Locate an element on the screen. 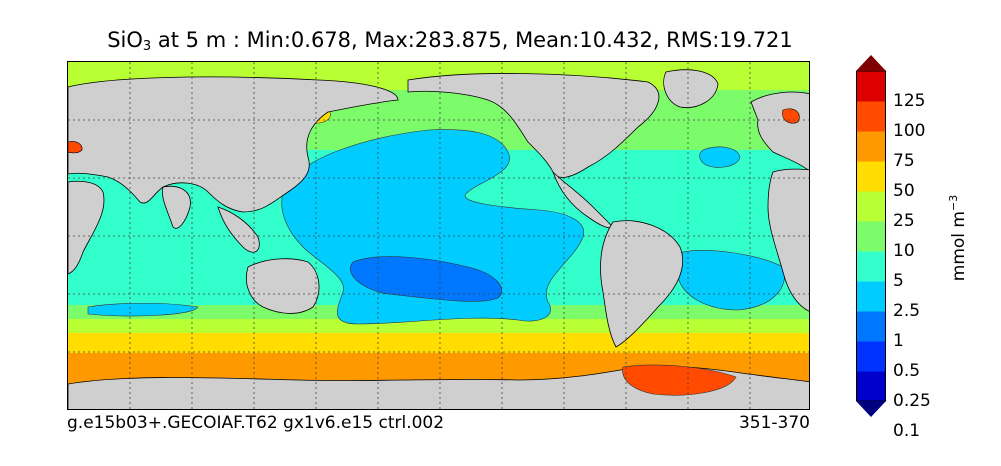 Image resolution: width=1001 pixels, height=466 pixels. colorbar is located at coordinates (871, 236).